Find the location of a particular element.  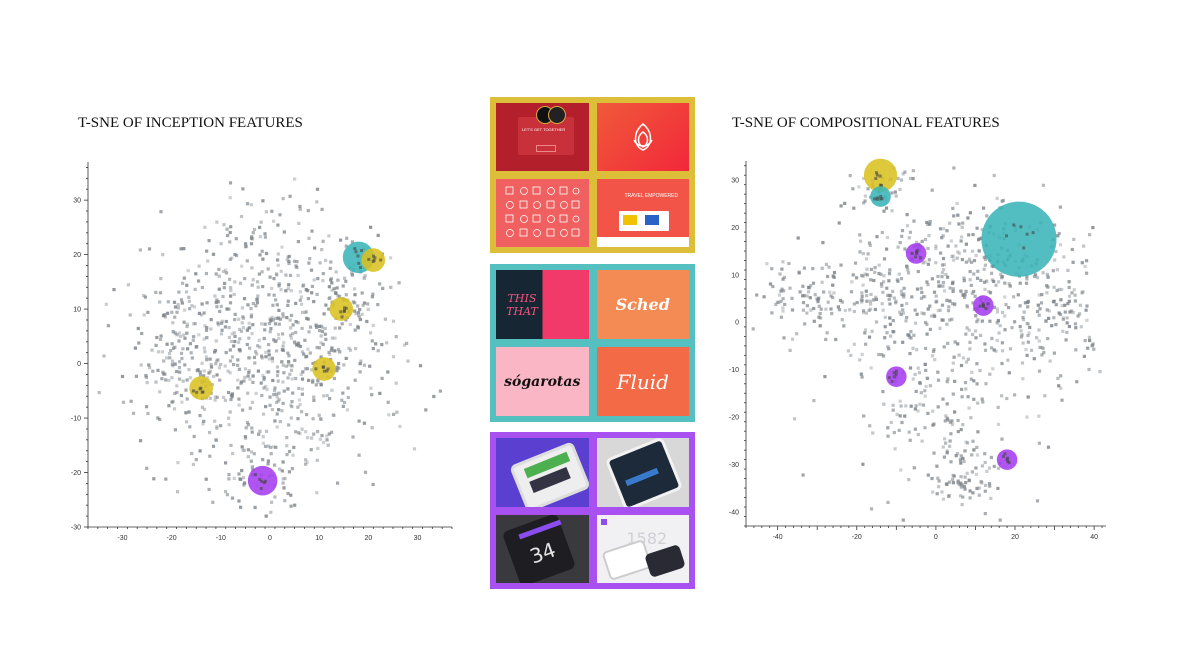

collage-tile-this-that: THIS THAT is located at coordinates (542, 304).